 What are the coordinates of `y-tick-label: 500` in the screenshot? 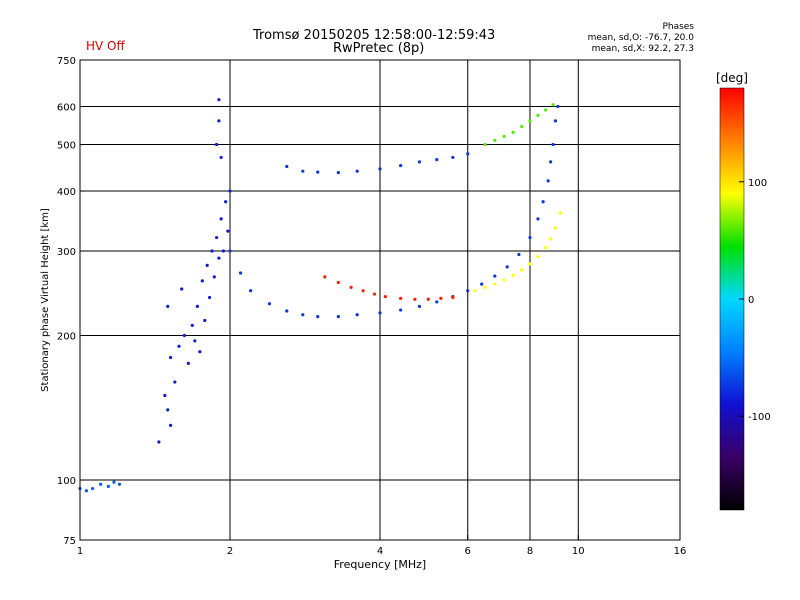 It's located at (66, 146).